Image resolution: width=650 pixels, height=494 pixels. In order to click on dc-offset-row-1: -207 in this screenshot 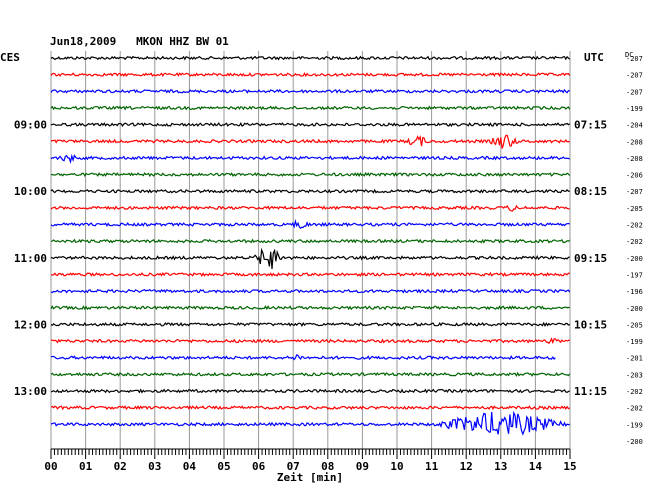, I will do `click(634, 76)`.